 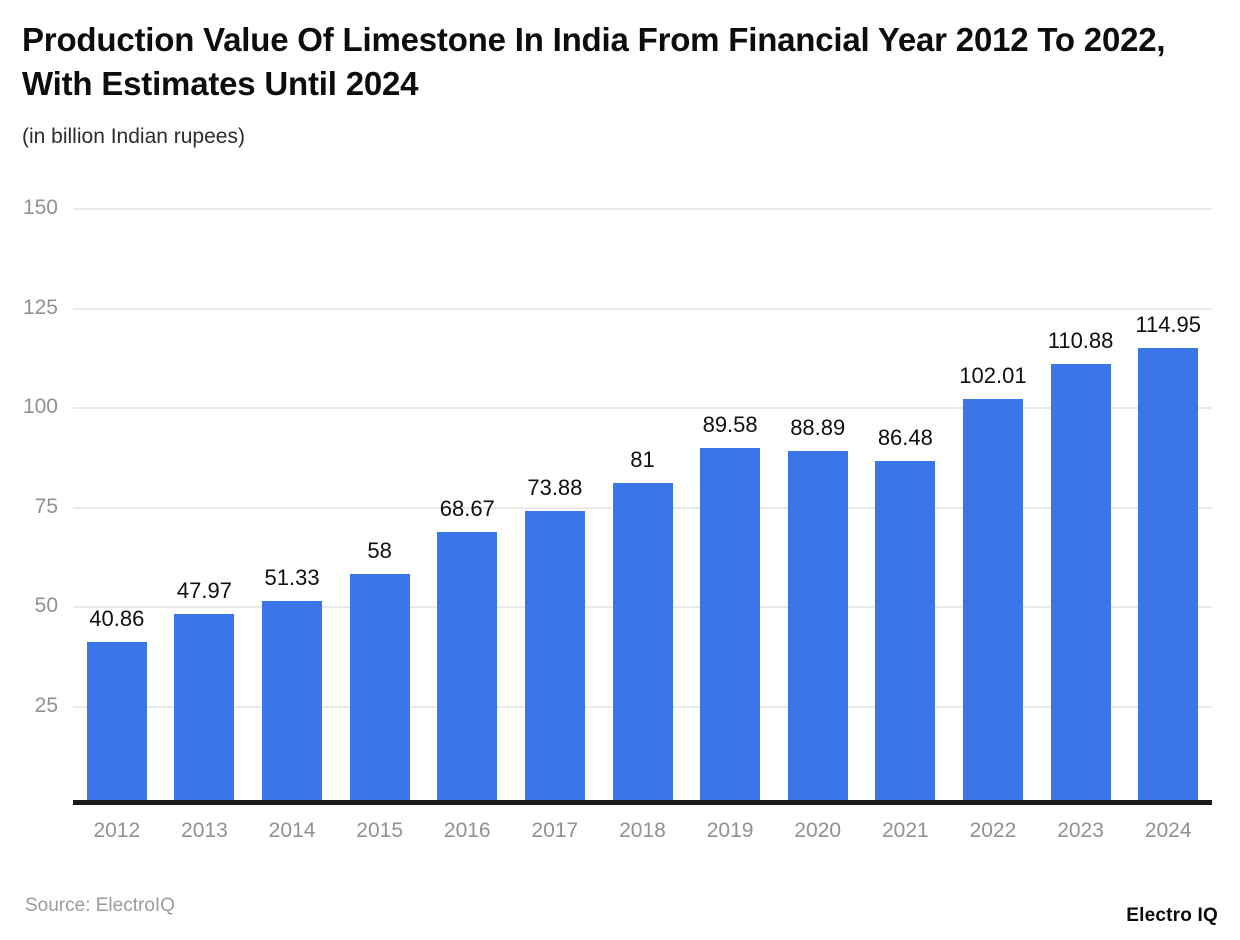 I want to click on x-axis-tick-label: 2024, so click(x=1168, y=830).